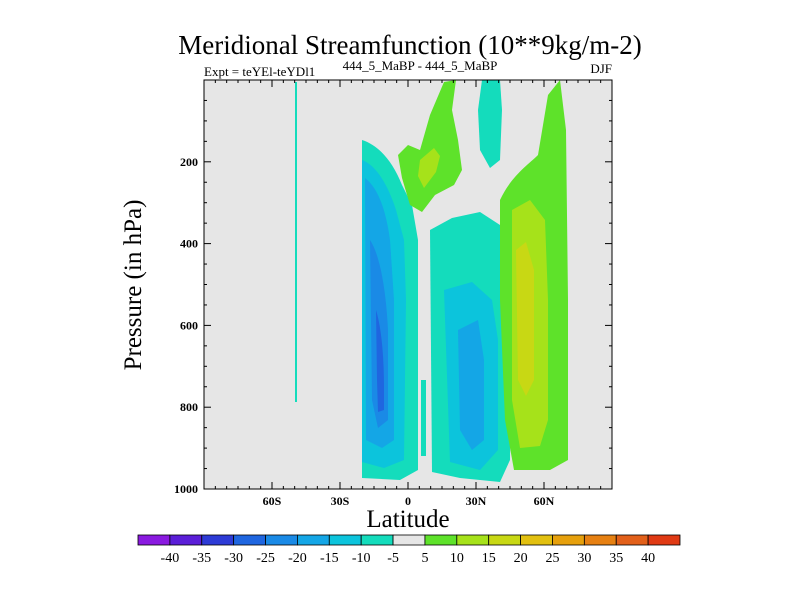 The height and width of the screenshot is (600, 800). What do you see at coordinates (340, 501) in the screenshot?
I see `x-tick-label: 30S` at bounding box center [340, 501].